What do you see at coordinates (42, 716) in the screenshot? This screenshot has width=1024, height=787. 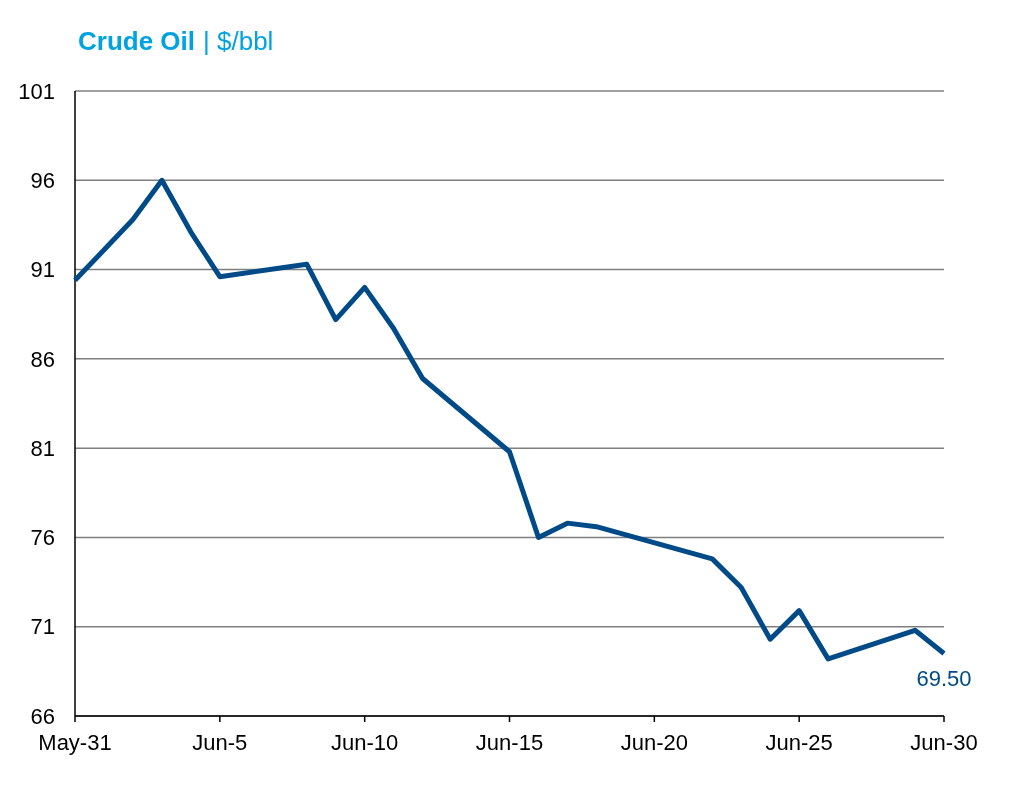 I see `y-tick-label: 66` at bounding box center [42, 716].